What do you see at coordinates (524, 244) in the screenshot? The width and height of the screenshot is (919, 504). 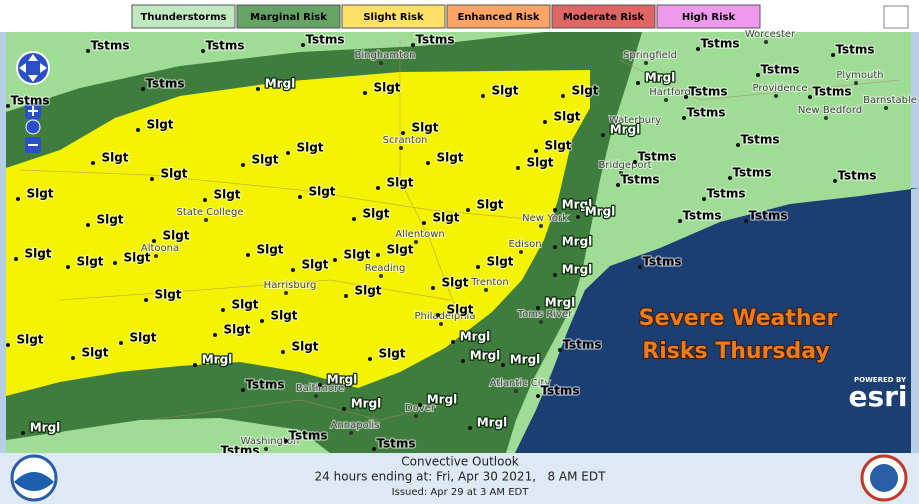 I see `place-label: Edison` at bounding box center [524, 244].